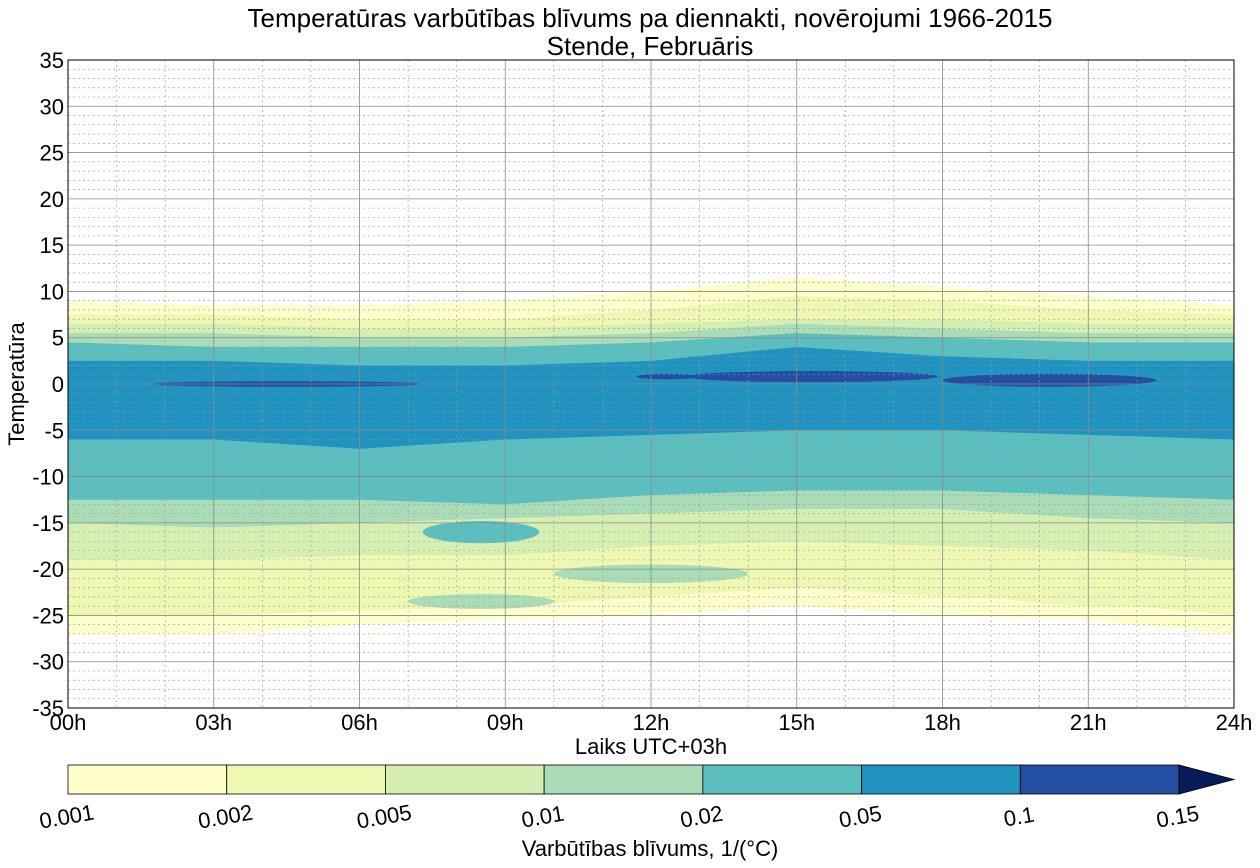  What do you see at coordinates (48, 569) in the screenshot?
I see `y-tick-label: -20` at bounding box center [48, 569].